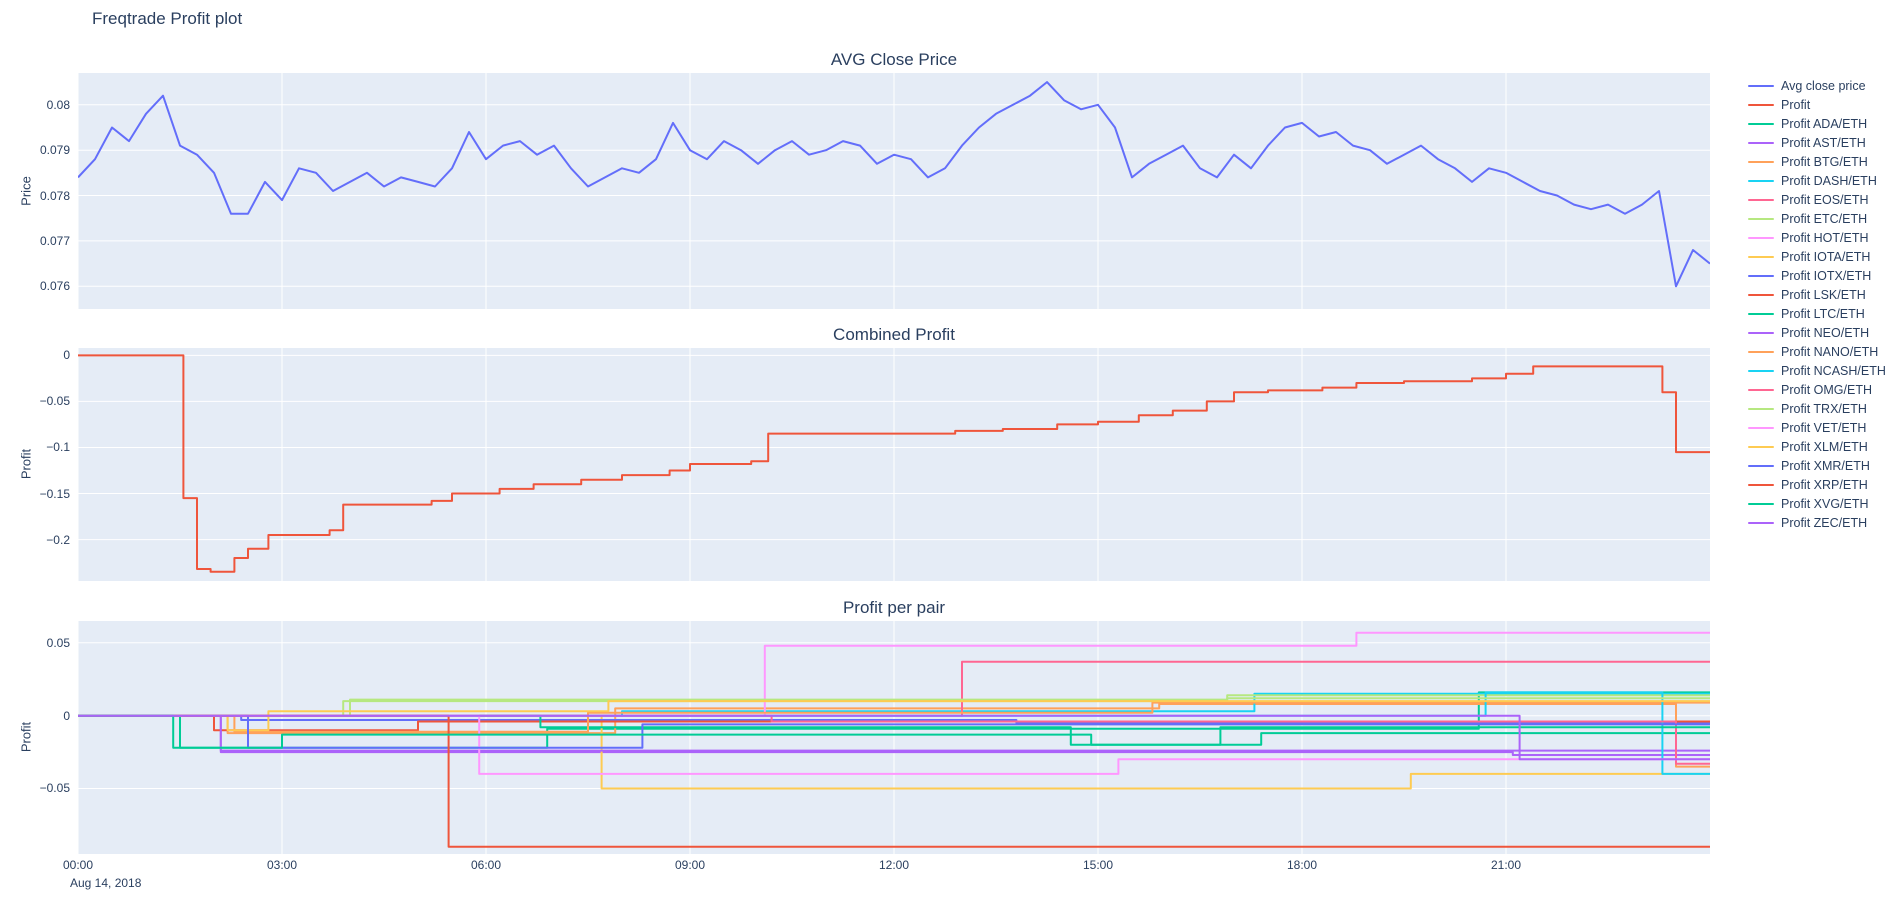  I want to click on x-tick-label: 12:00, so click(894, 865).